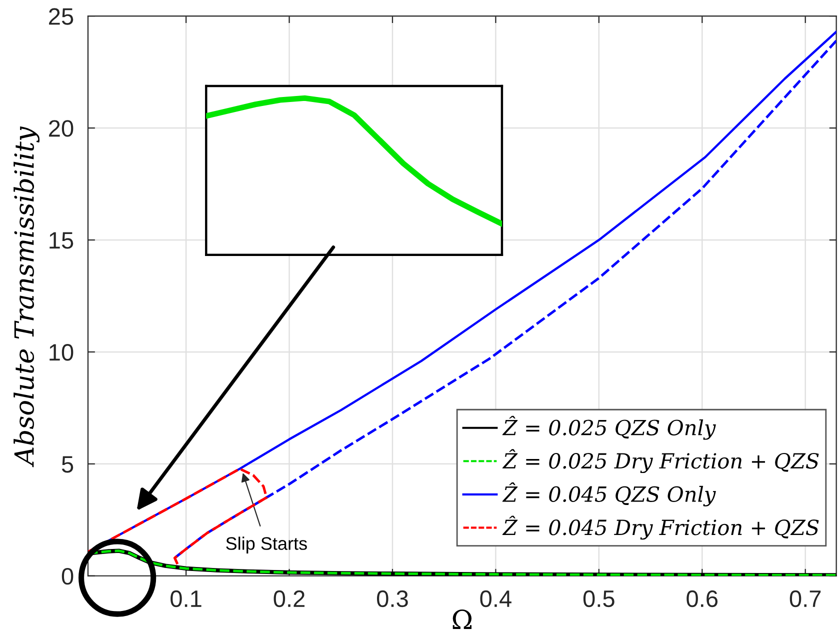  What do you see at coordinates (392, 599) in the screenshot?
I see `x-tick-label: 0.3` at bounding box center [392, 599].